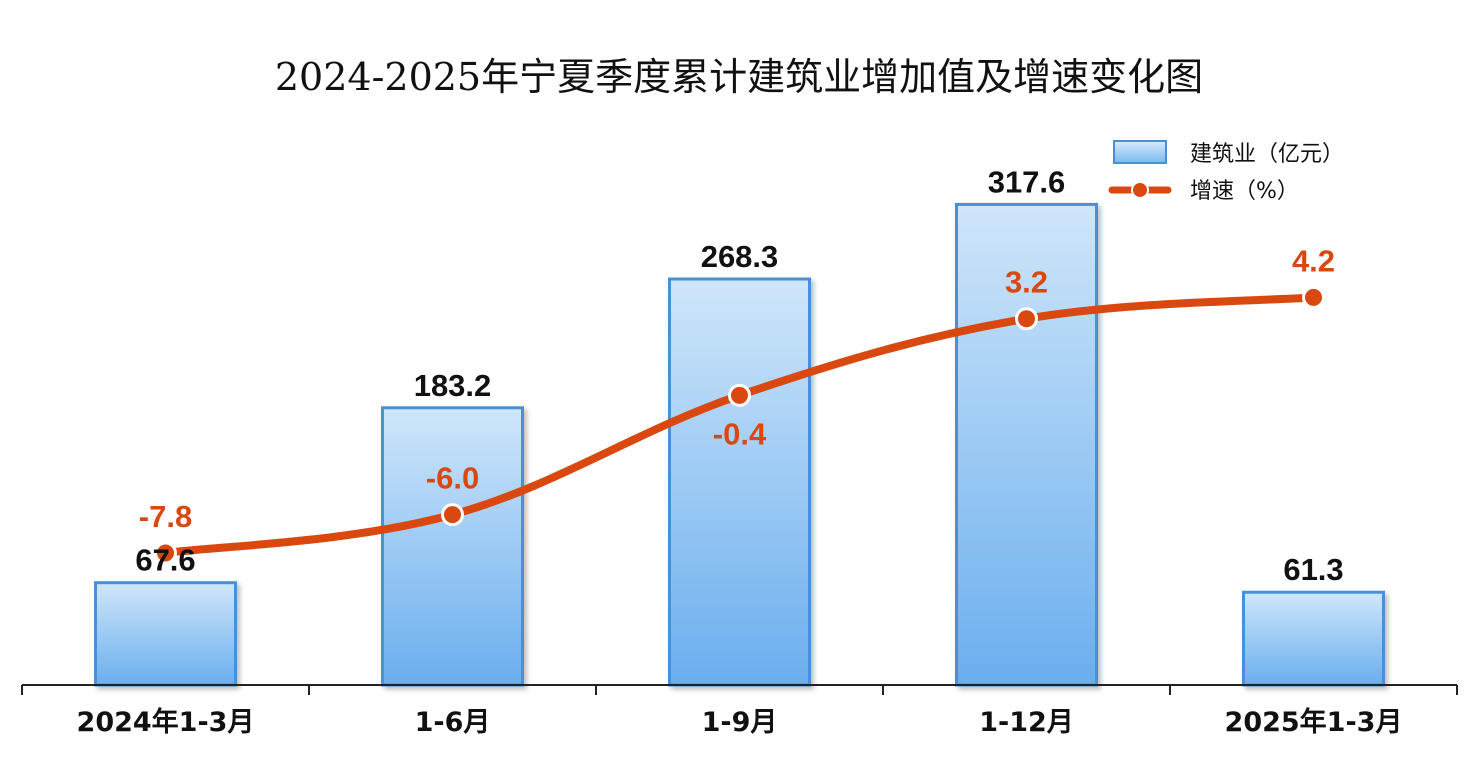 The height and width of the screenshot is (777, 1479). What do you see at coordinates (1026, 282) in the screenshot?
I see `growth-value-label-3: 3.2` at bounding box center [1026, 282].